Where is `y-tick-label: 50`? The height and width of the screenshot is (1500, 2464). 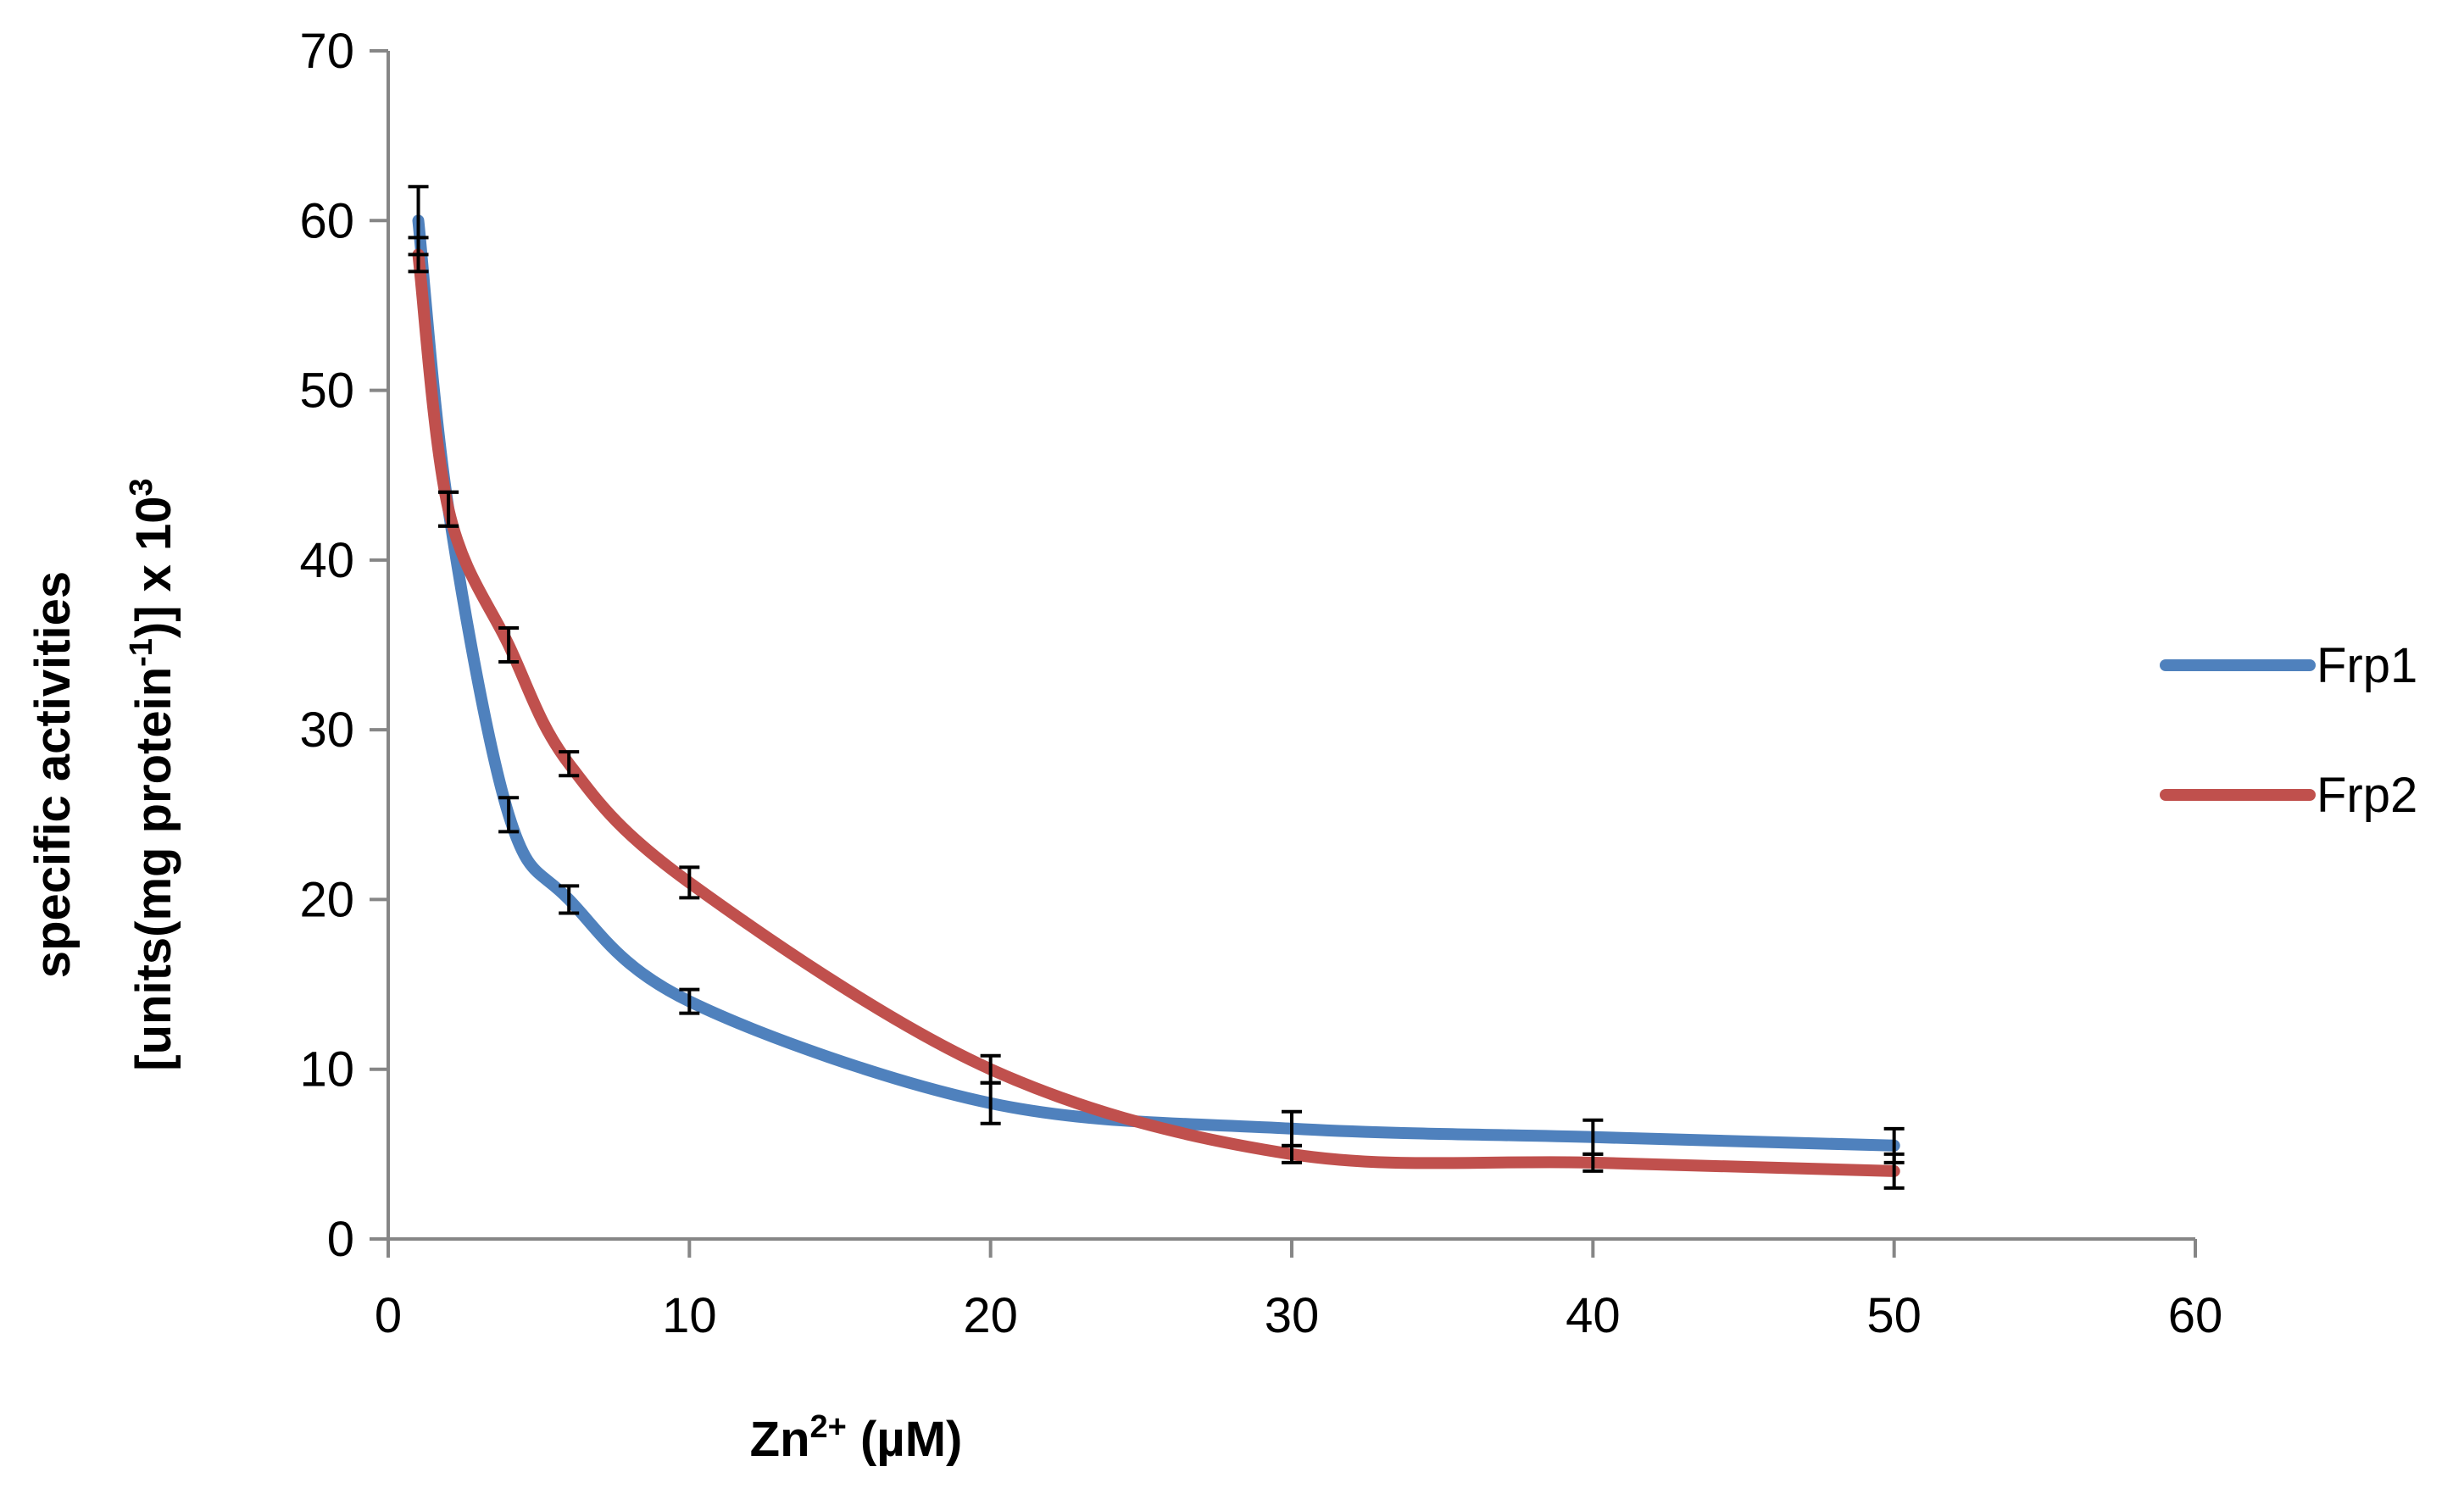 y-tick-label: 50 is located at coordinates (326, 391).